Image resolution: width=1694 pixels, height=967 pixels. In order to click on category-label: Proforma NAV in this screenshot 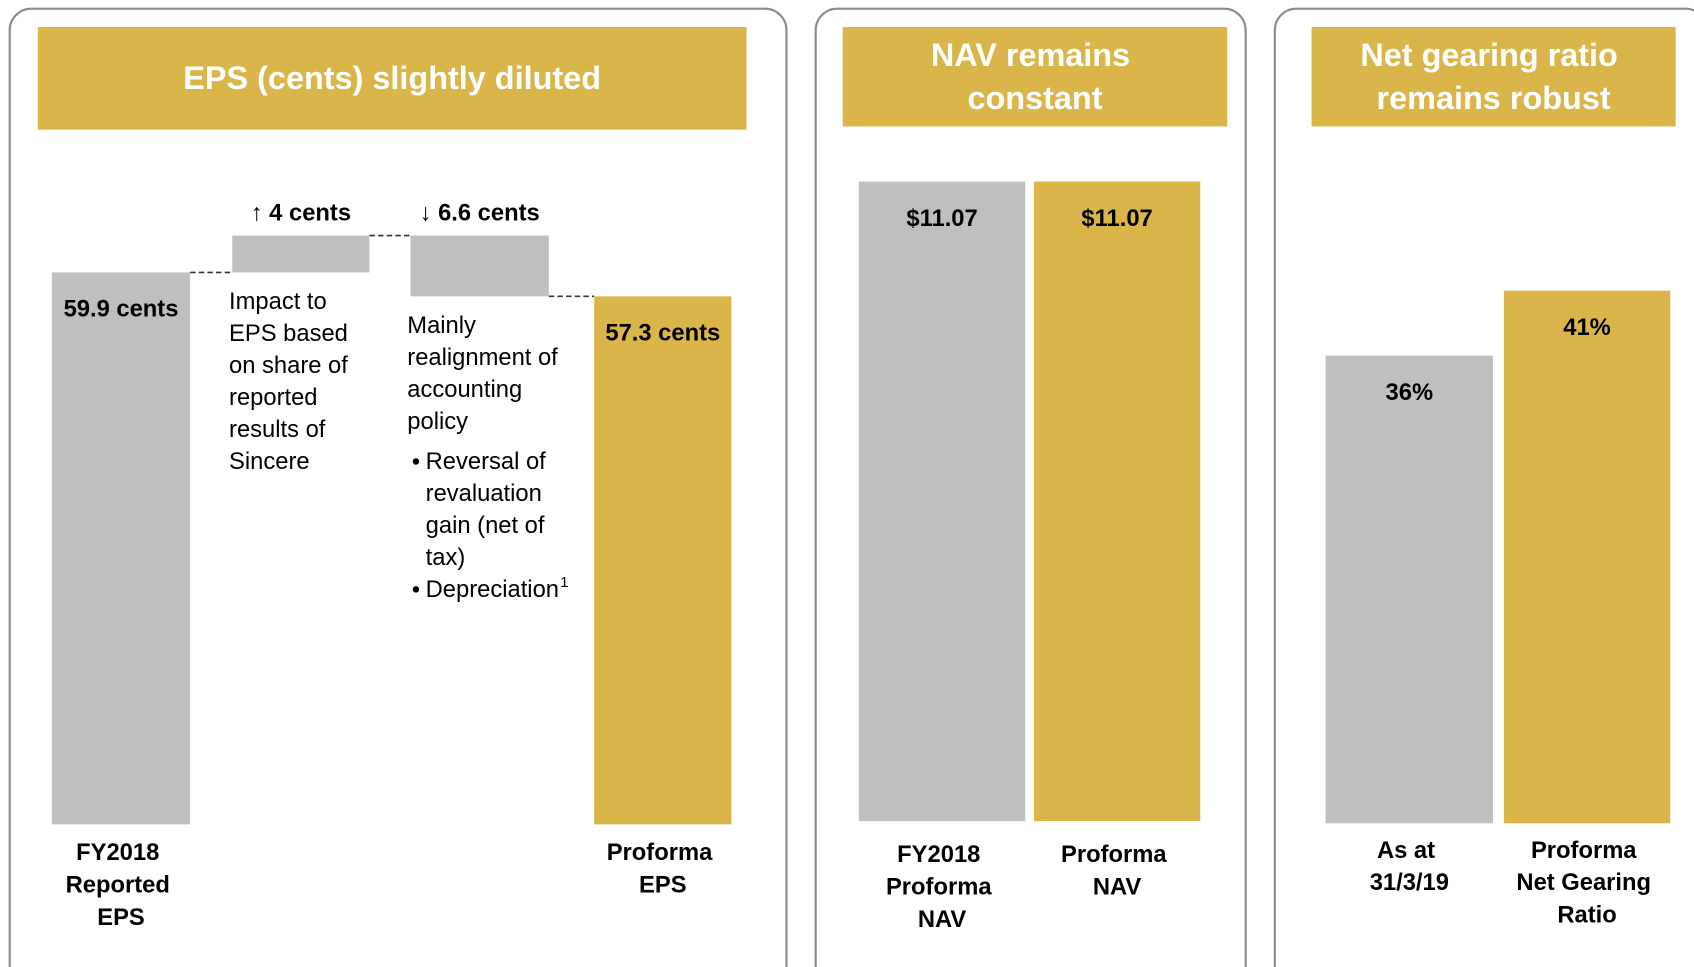, I will do `click(1117, 870)`.